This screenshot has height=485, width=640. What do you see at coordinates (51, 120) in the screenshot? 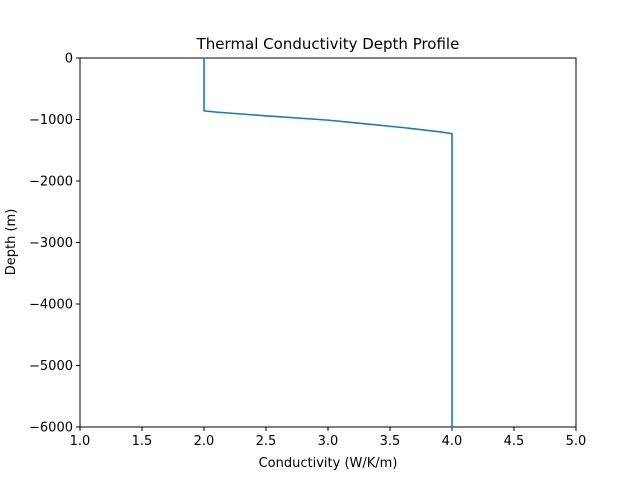
I see `y-tick-label: −1000` at bounding box center [51, 120].